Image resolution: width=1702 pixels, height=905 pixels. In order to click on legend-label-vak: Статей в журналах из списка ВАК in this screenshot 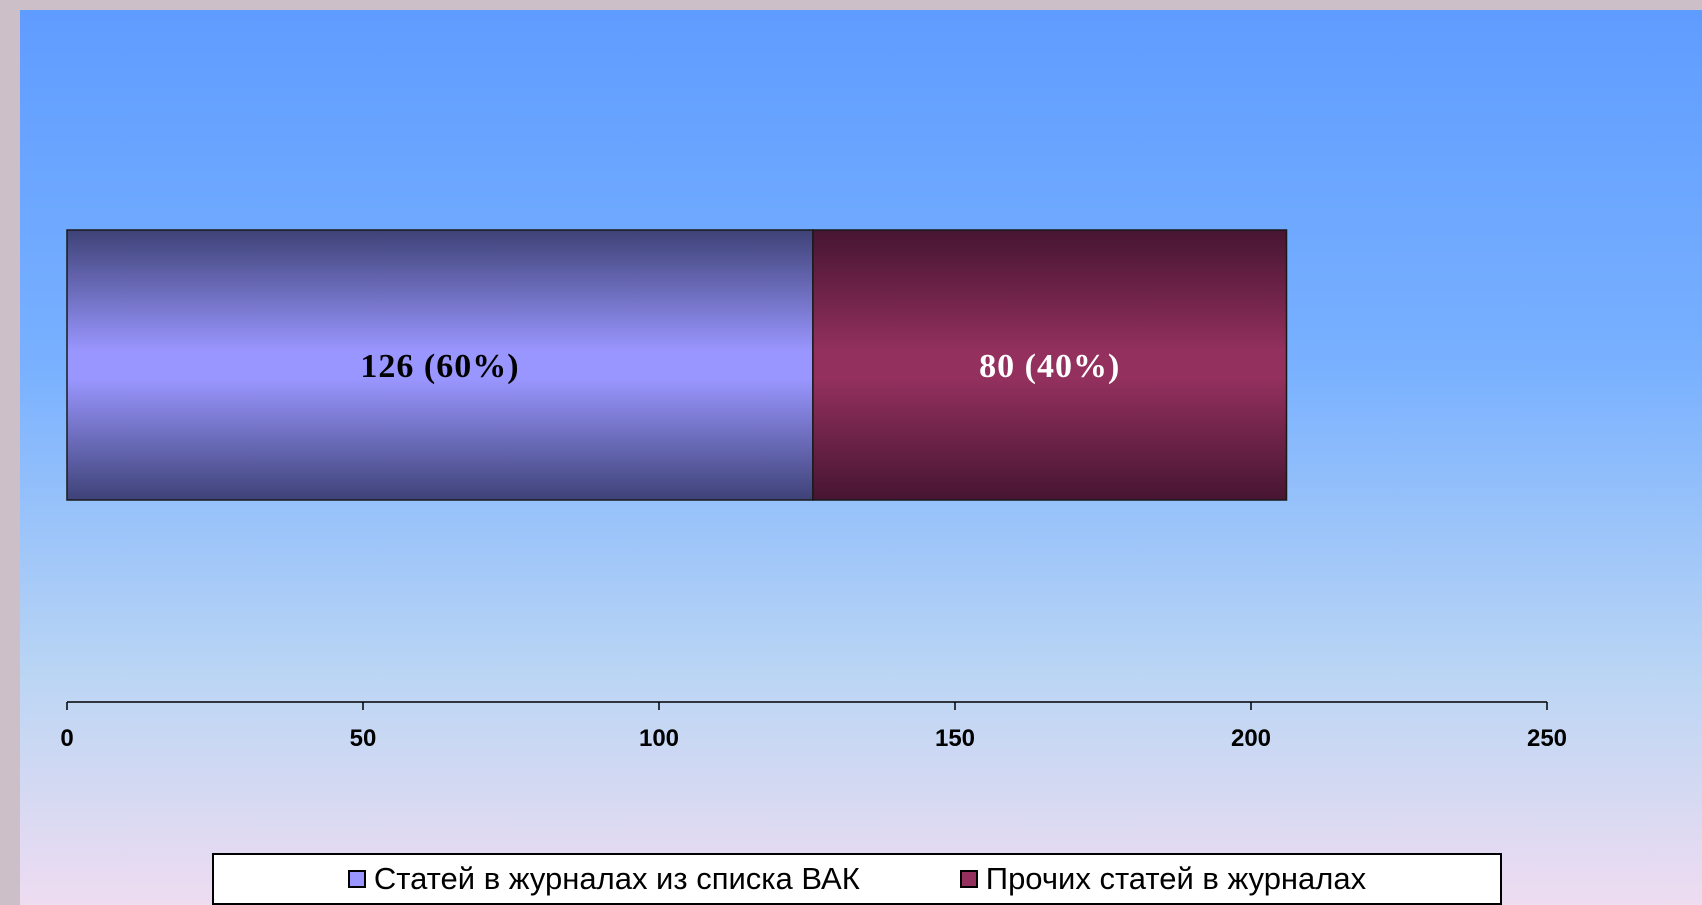, I will do `click(616, 878)`.